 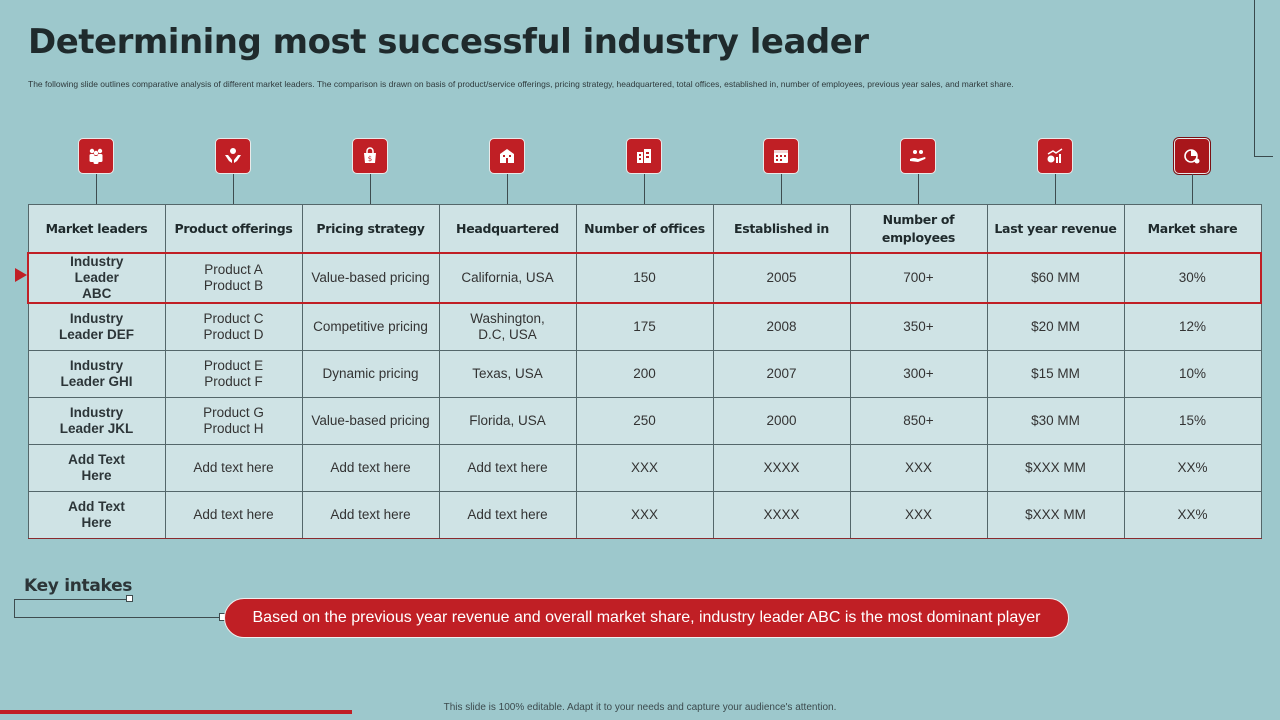 I want to click on people-group-icon, so click(x=95, y=156).